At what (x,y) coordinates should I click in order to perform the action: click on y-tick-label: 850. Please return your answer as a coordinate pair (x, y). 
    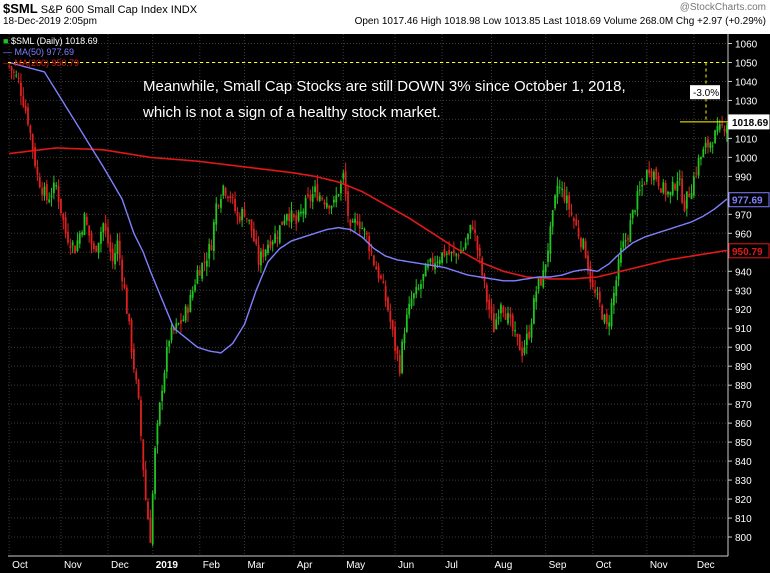
    Looking at the image, I should click on (743, 443).